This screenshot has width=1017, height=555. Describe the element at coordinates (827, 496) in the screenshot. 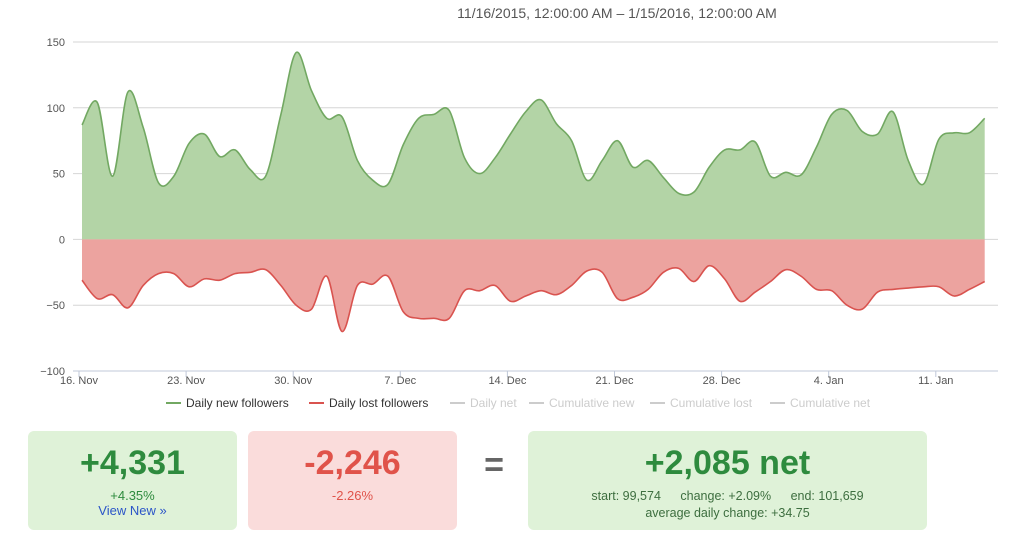

I see `net-end-value: end: 101,659` at that location.